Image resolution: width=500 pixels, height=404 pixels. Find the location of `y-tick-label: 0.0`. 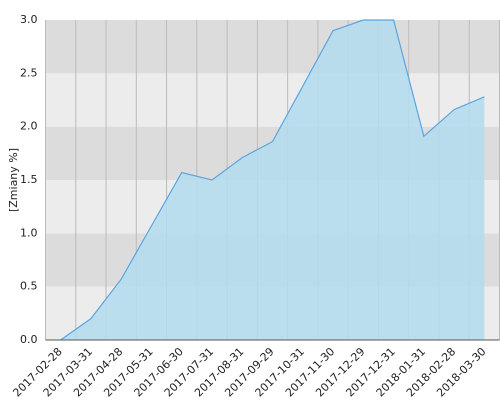

y-tick-label: 0.0 is located at coordinates (29, 339).